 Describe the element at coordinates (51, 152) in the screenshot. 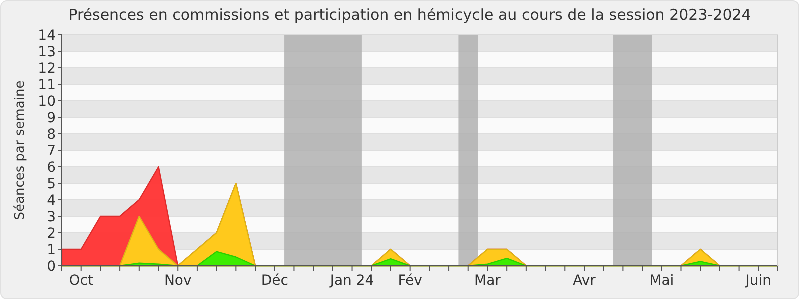

I see `y-tick-label: 7` at that location.